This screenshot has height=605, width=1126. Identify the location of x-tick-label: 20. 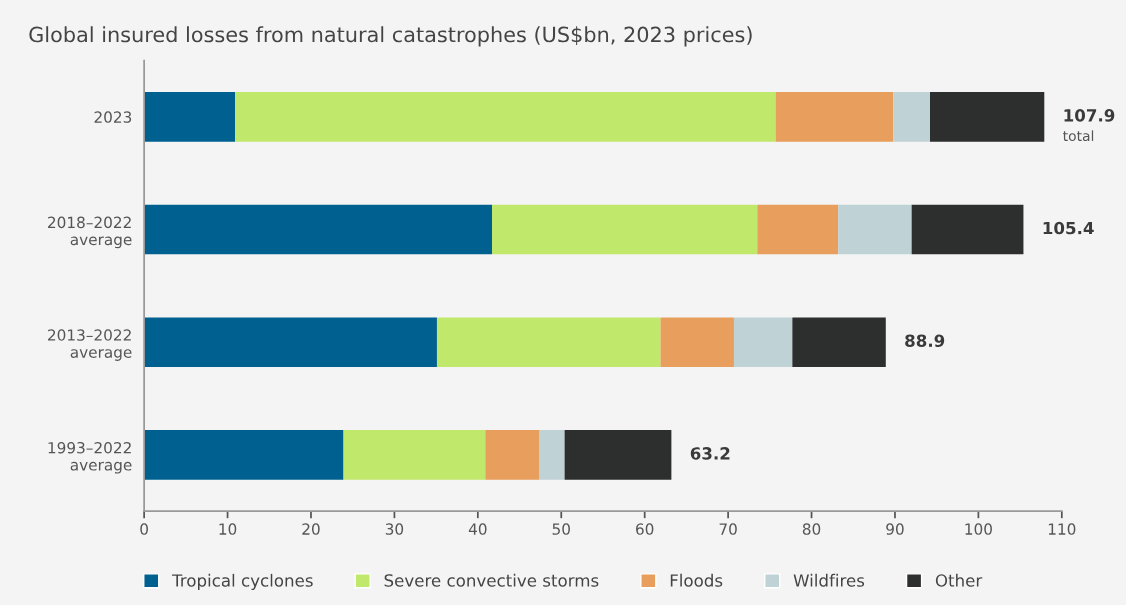
(311, 529).